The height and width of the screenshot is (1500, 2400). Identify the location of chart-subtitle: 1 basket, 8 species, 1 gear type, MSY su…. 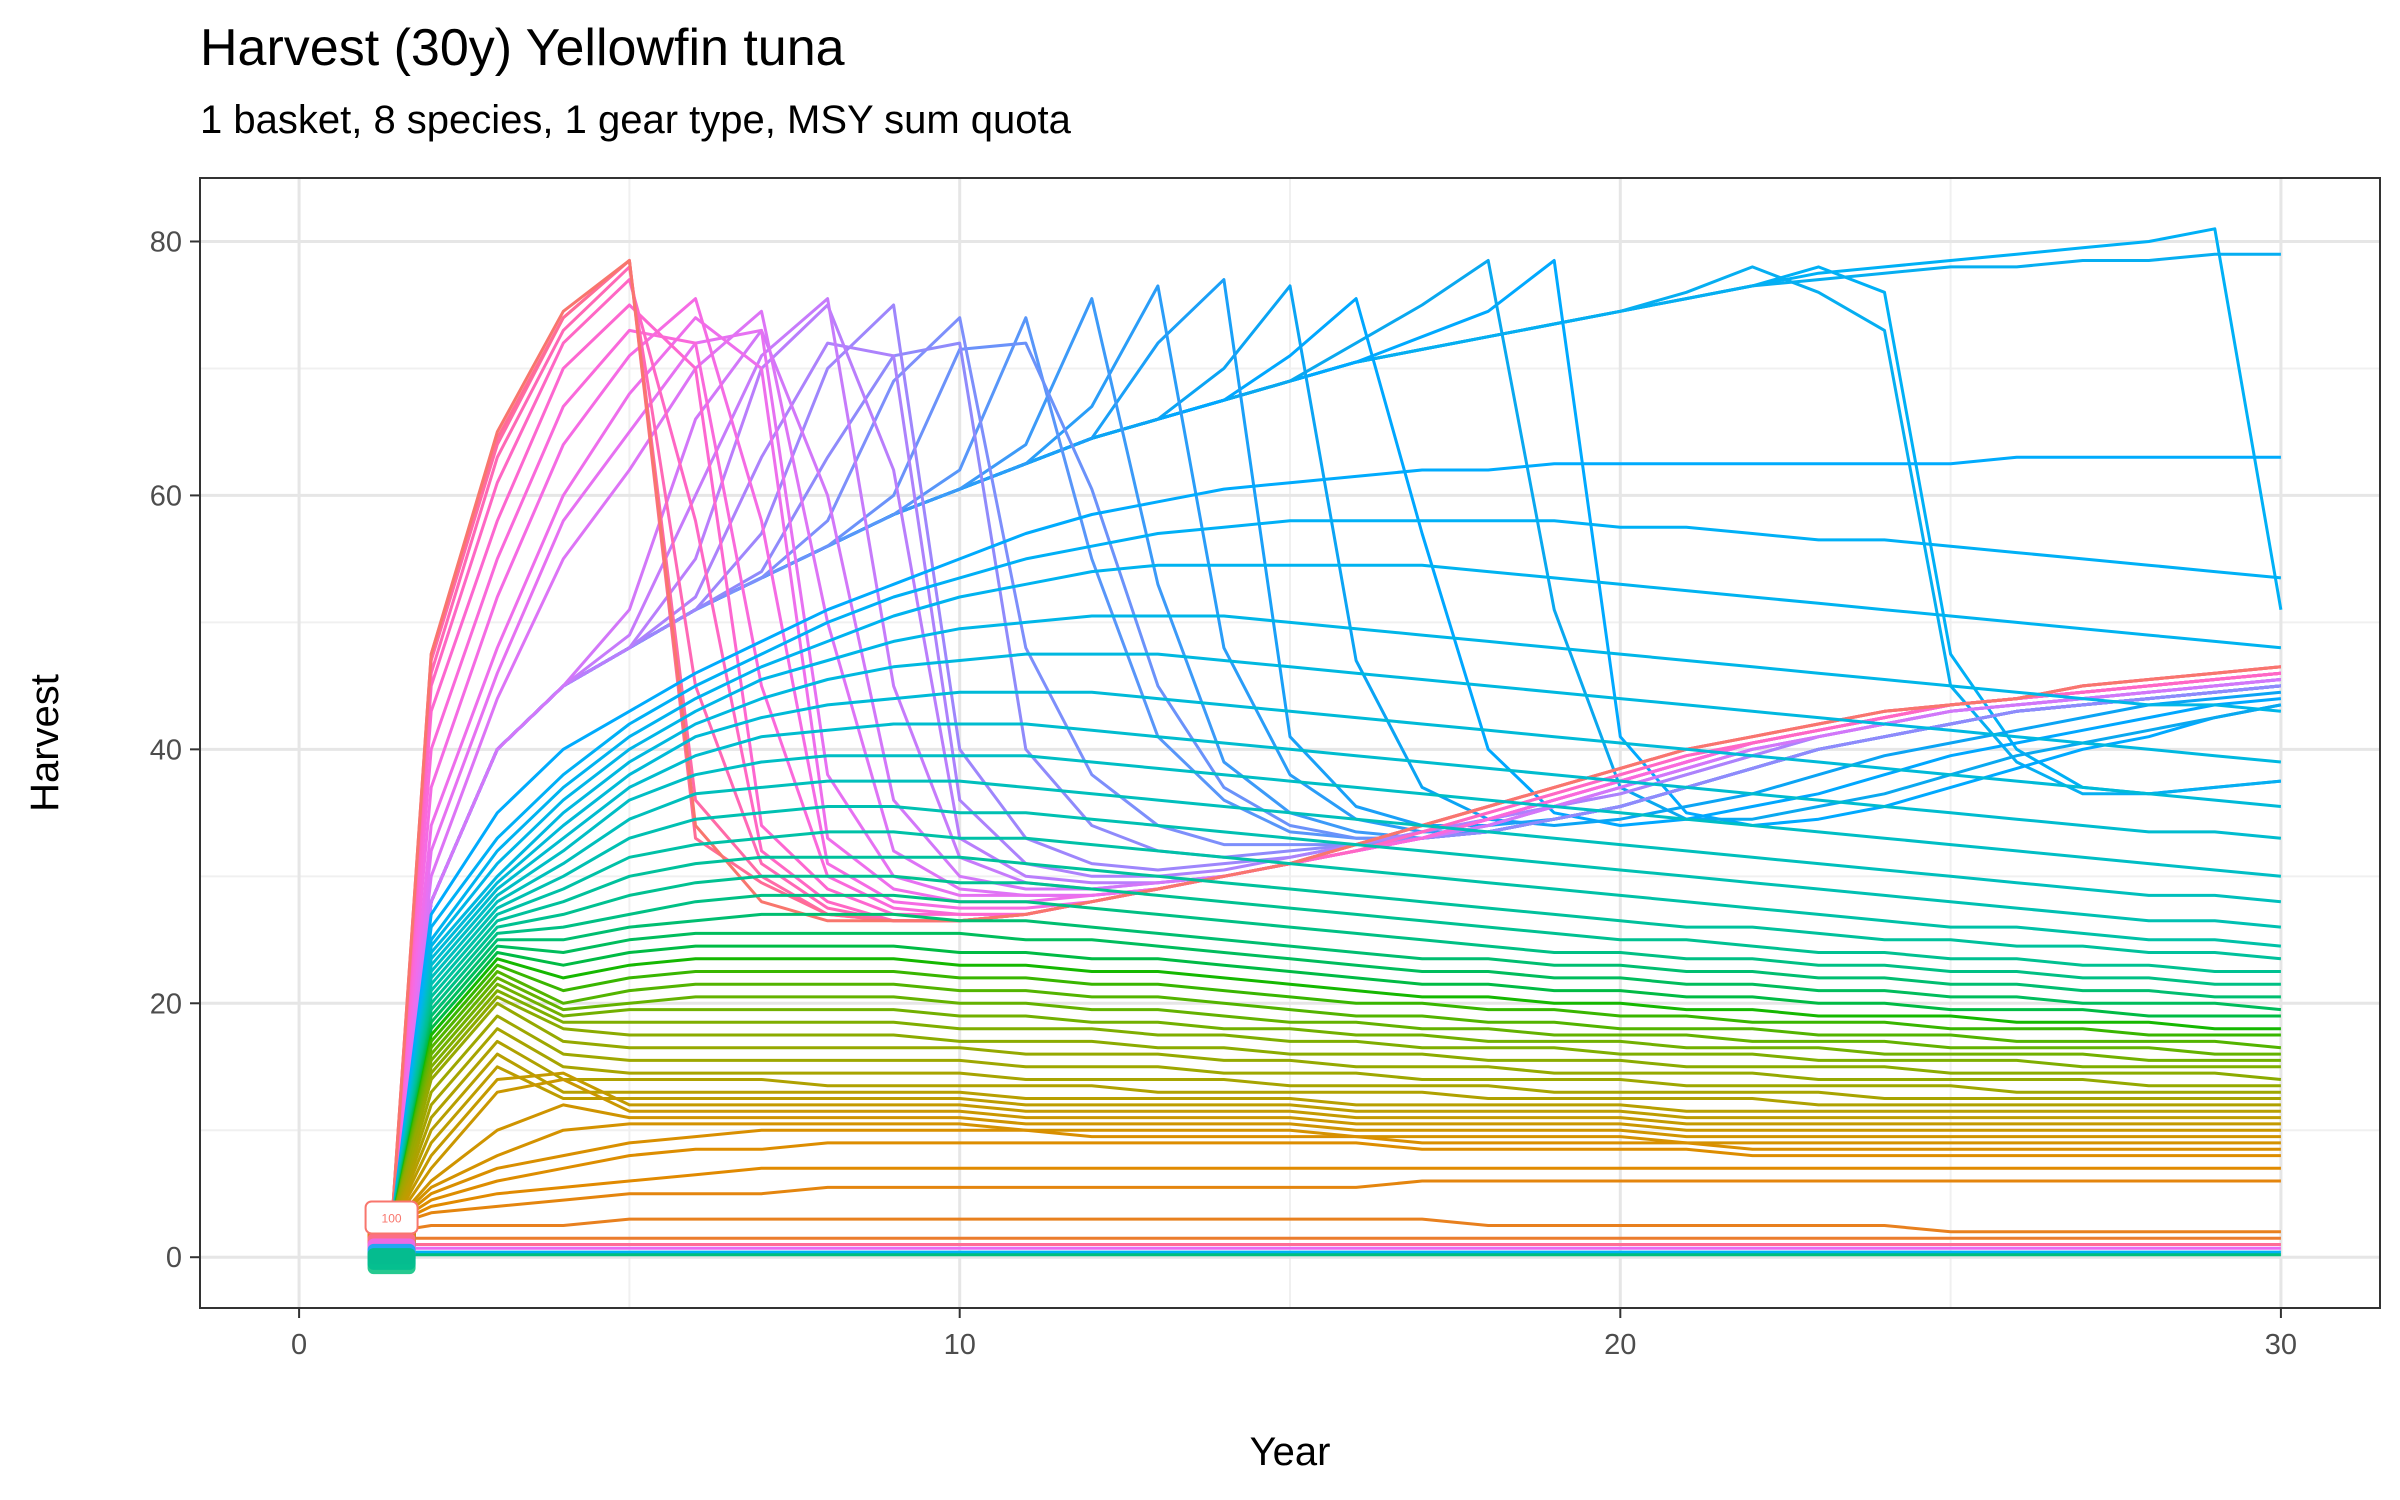
(635, 120).